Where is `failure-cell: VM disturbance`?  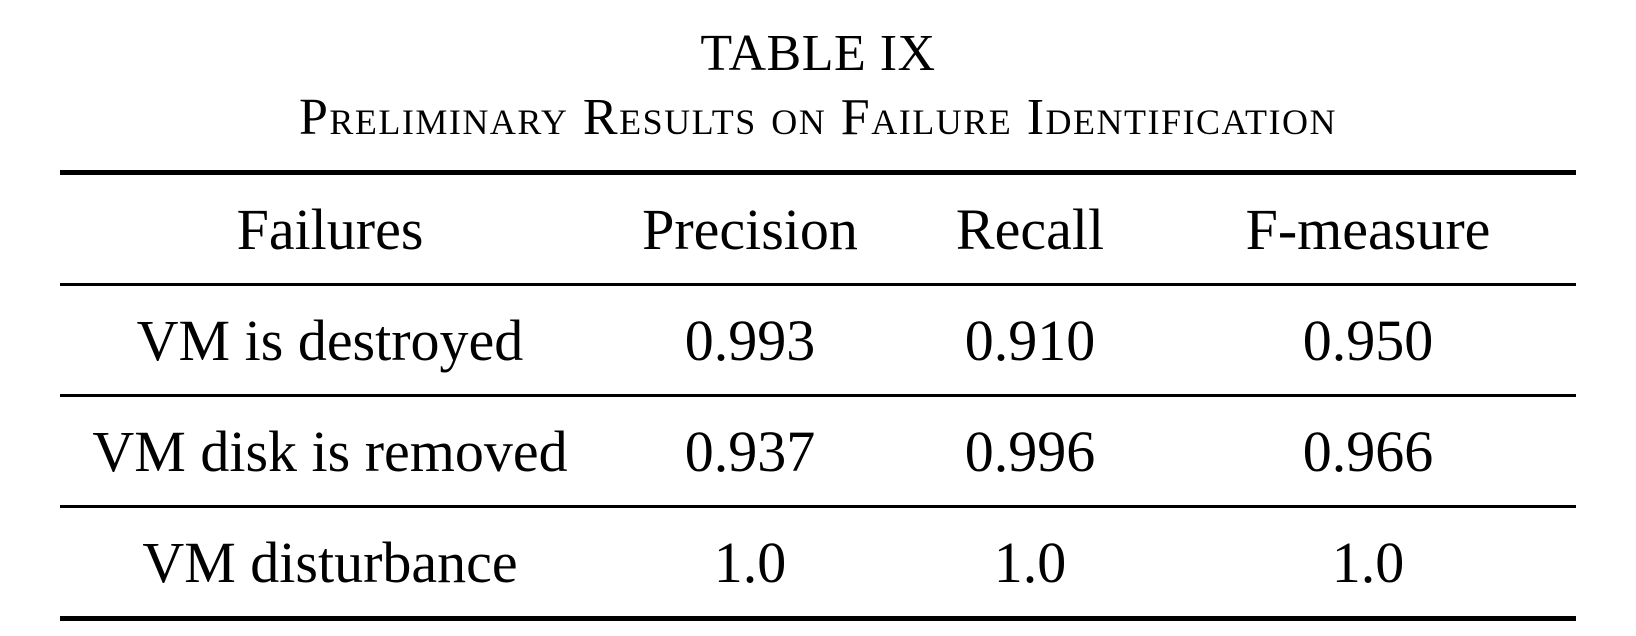
failure-cell: VM disturbance is located at coordinates (330, 562).